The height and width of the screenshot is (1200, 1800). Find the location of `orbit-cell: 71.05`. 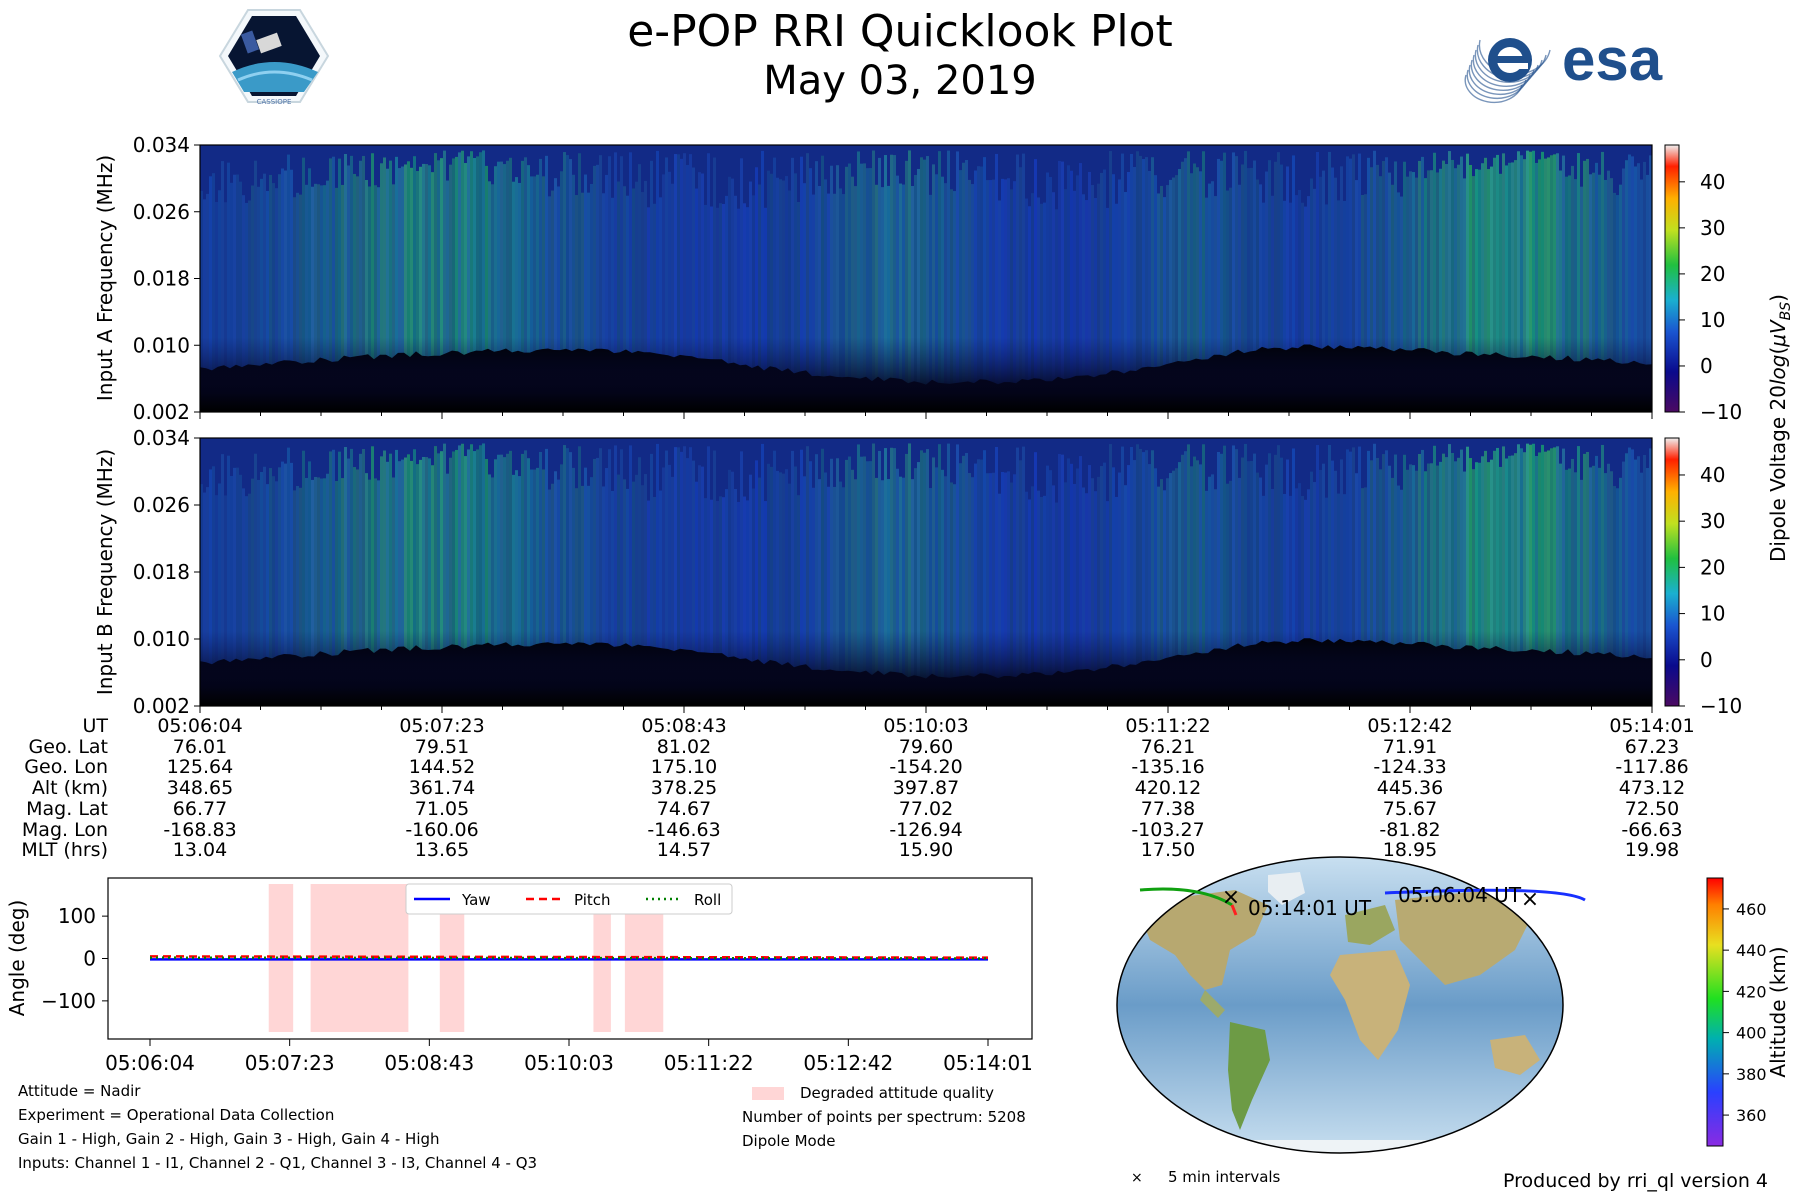

orbit-cell: 71.05 is located at coordinates (442, 808).